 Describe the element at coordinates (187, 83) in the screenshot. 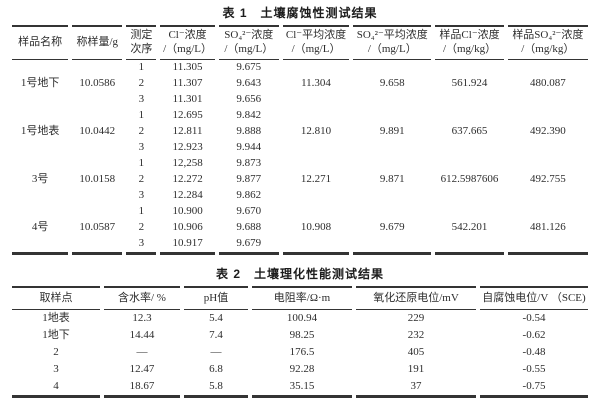

I see `cell-cl: 11.307` at that location.